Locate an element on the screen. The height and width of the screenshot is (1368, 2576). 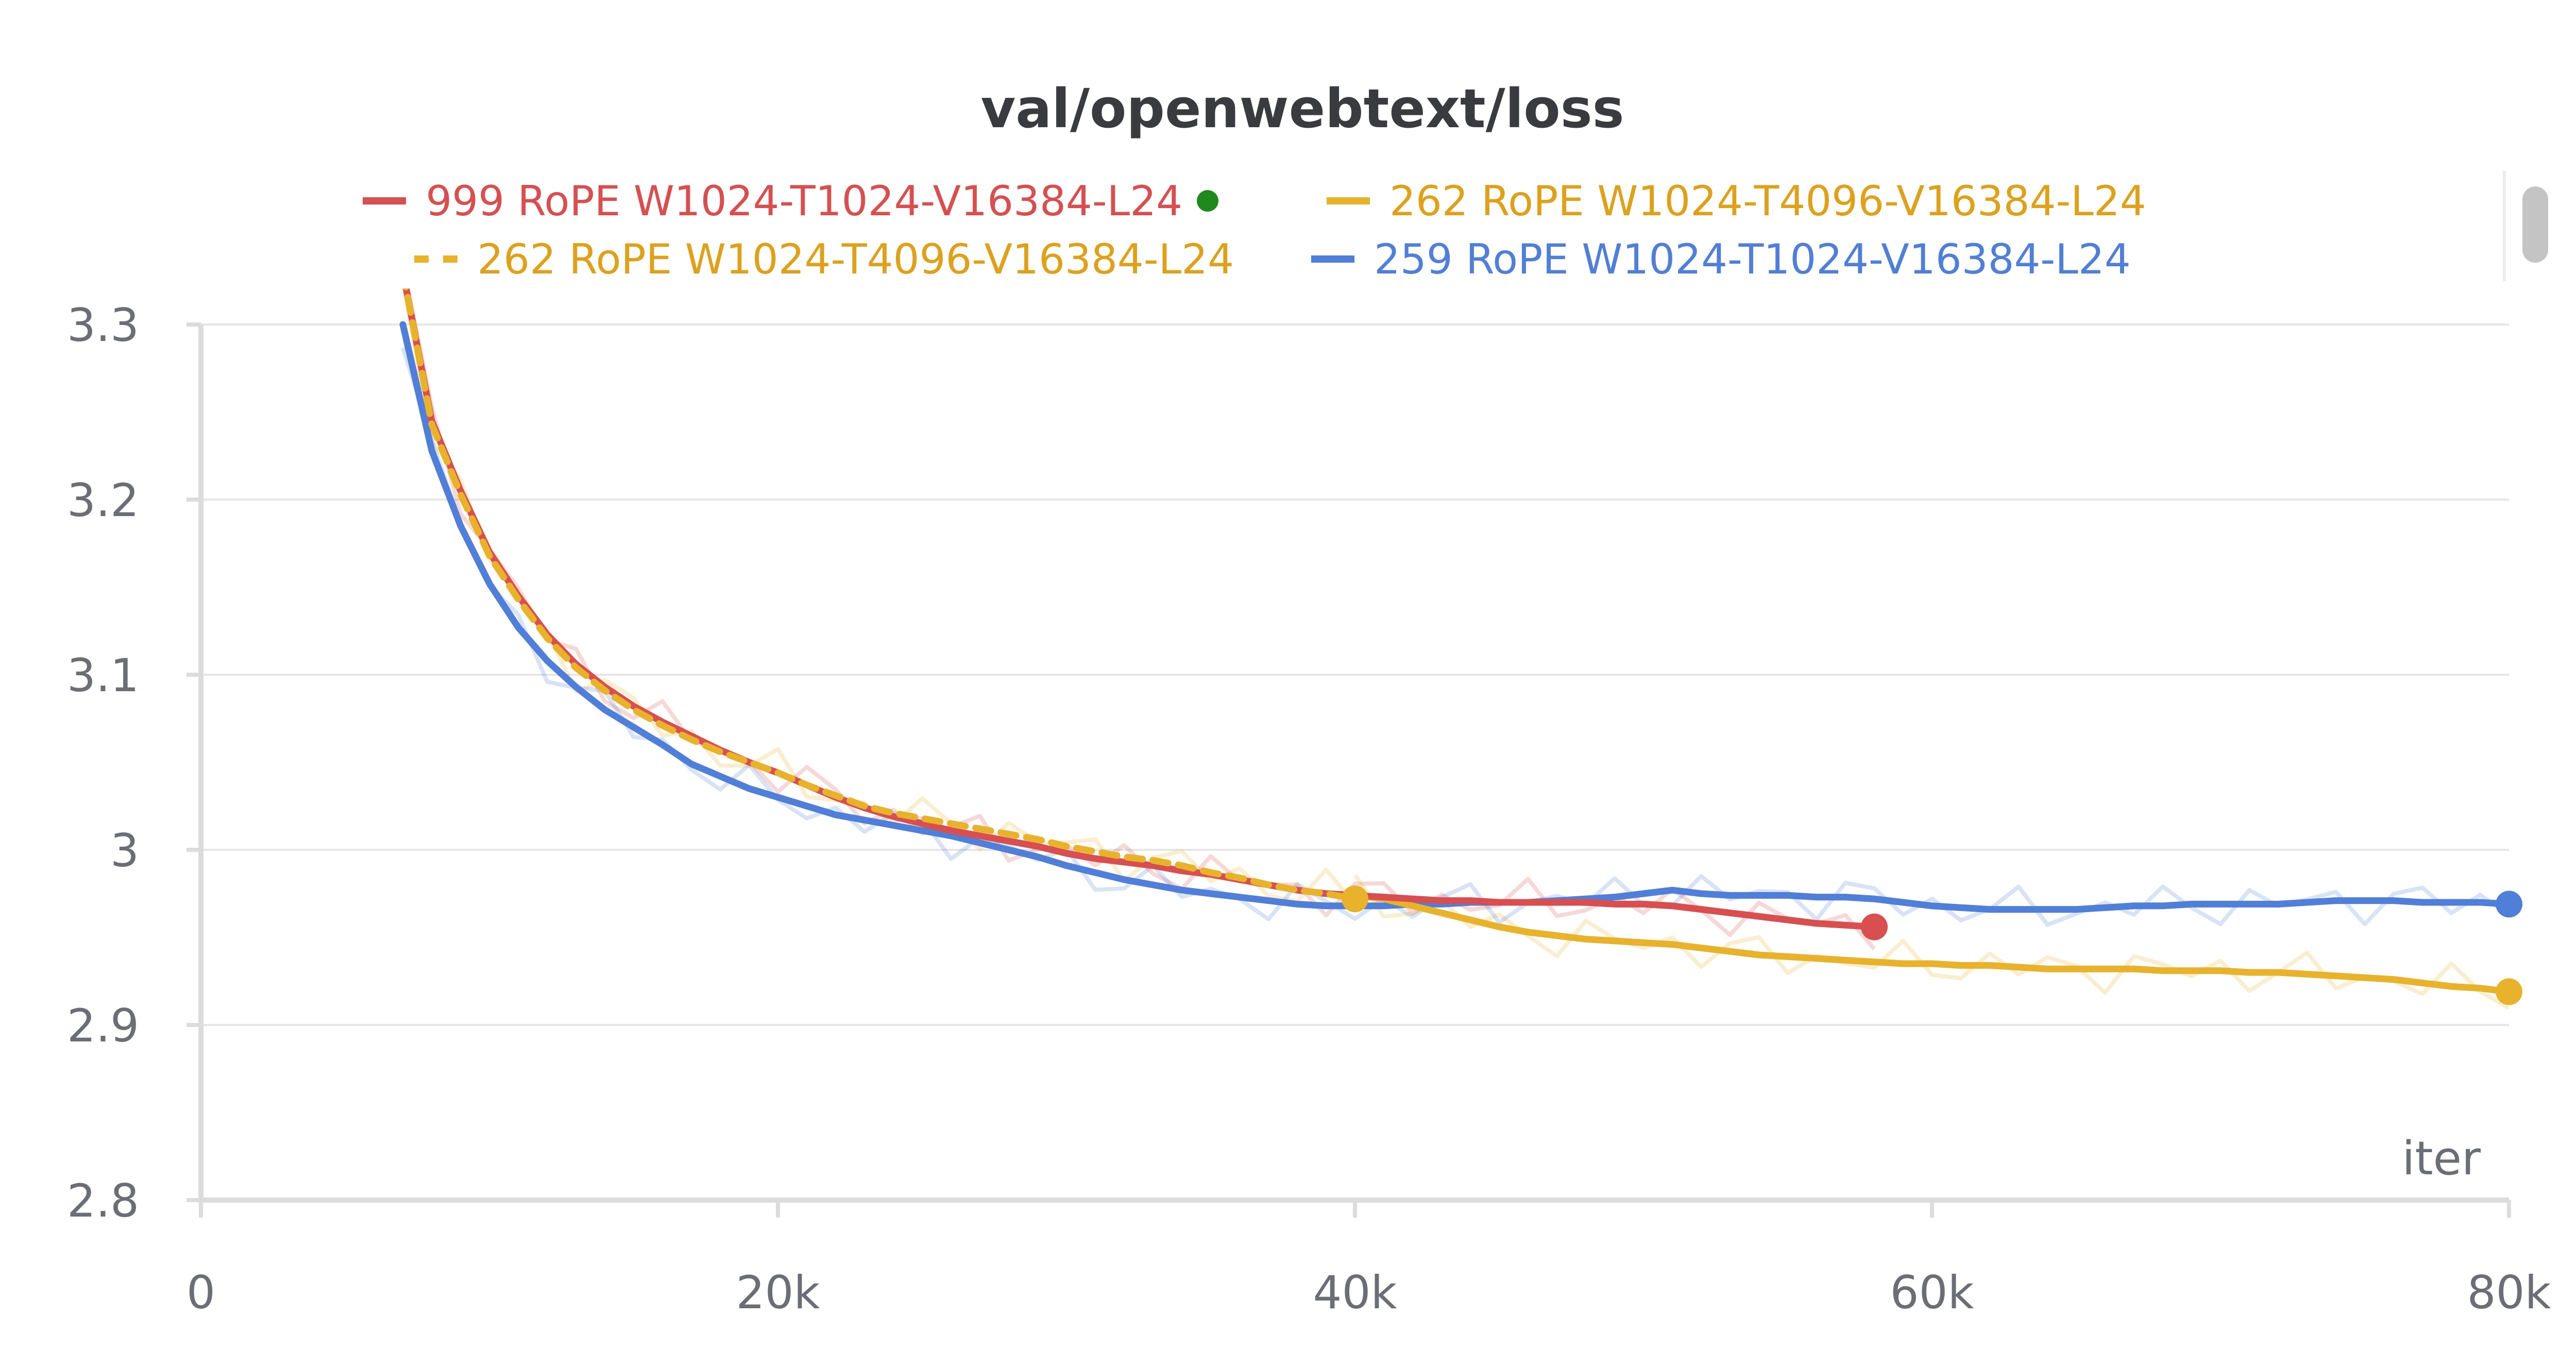
legend-swatch-yellow-dashed is located at coordinates (436, 259).